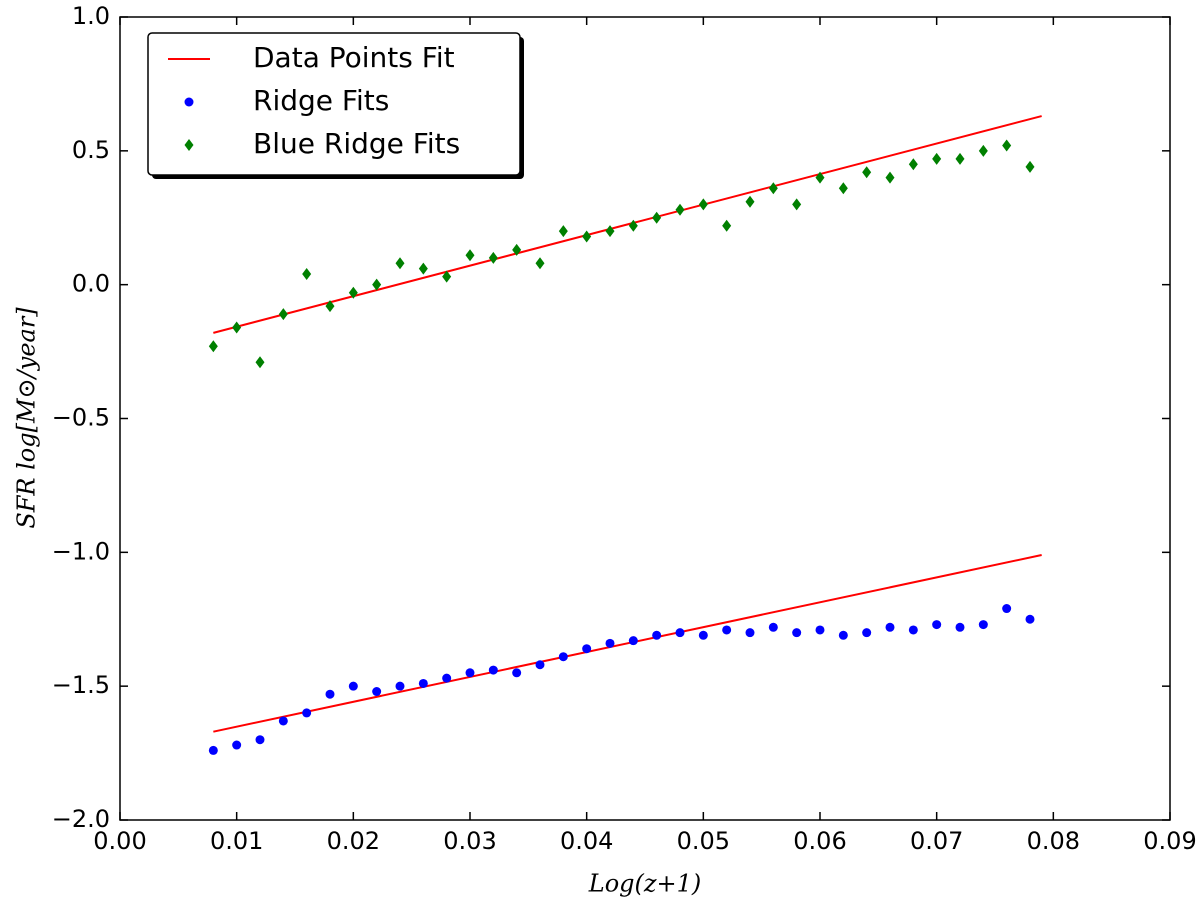 The image size is (1200, 910). Describe the element at coordinates (81, 685) in the screenshot. I see `y-tick-label: −1.5` at that location.